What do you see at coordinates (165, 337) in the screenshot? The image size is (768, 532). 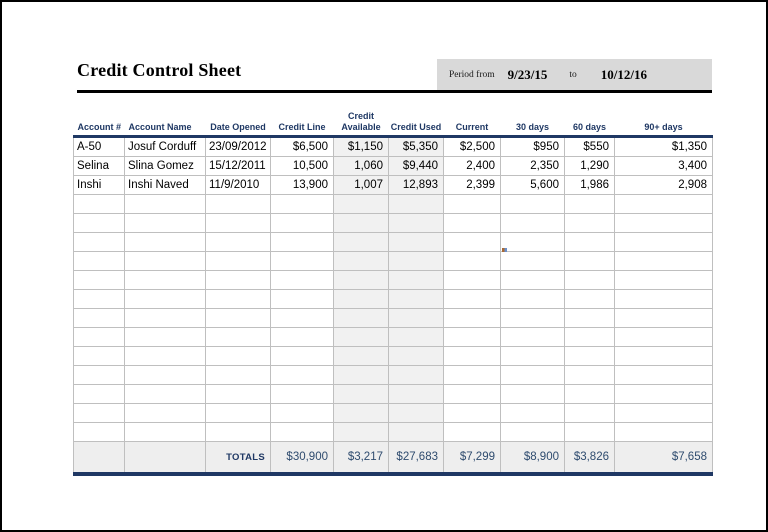 I see `cell-empty-7-account-name` at bounding box center [165, 337].